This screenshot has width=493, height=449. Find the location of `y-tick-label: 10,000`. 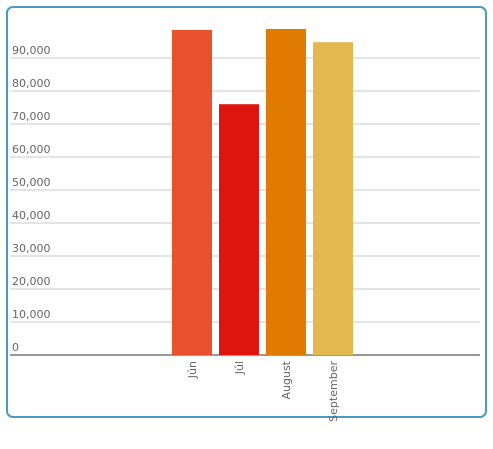

y-tick-label: 10,000 is located at coordinates (31, 314).